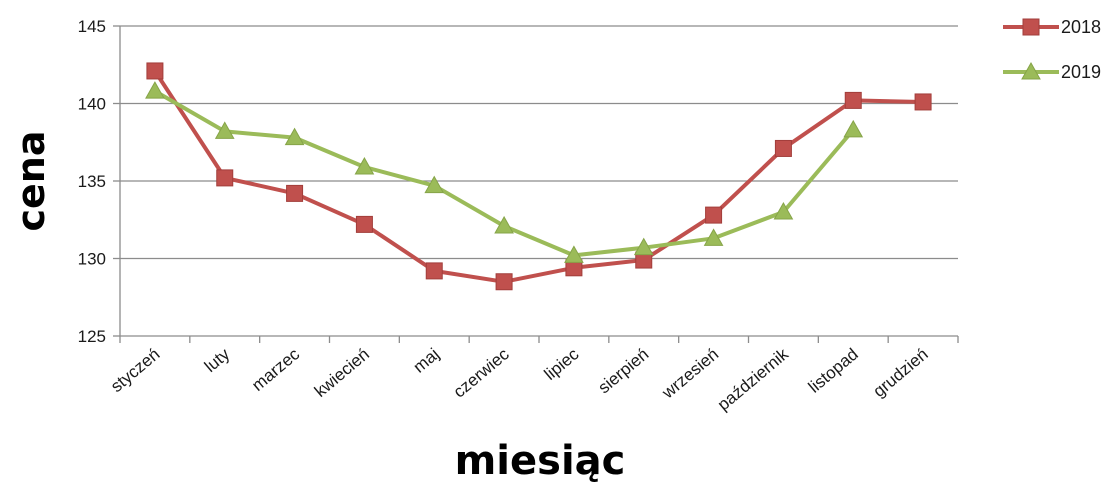 Image resolution: width=1117 pixels, height=482 pixels. I want to click on legend: 2018 2019, so click(1052, 49).